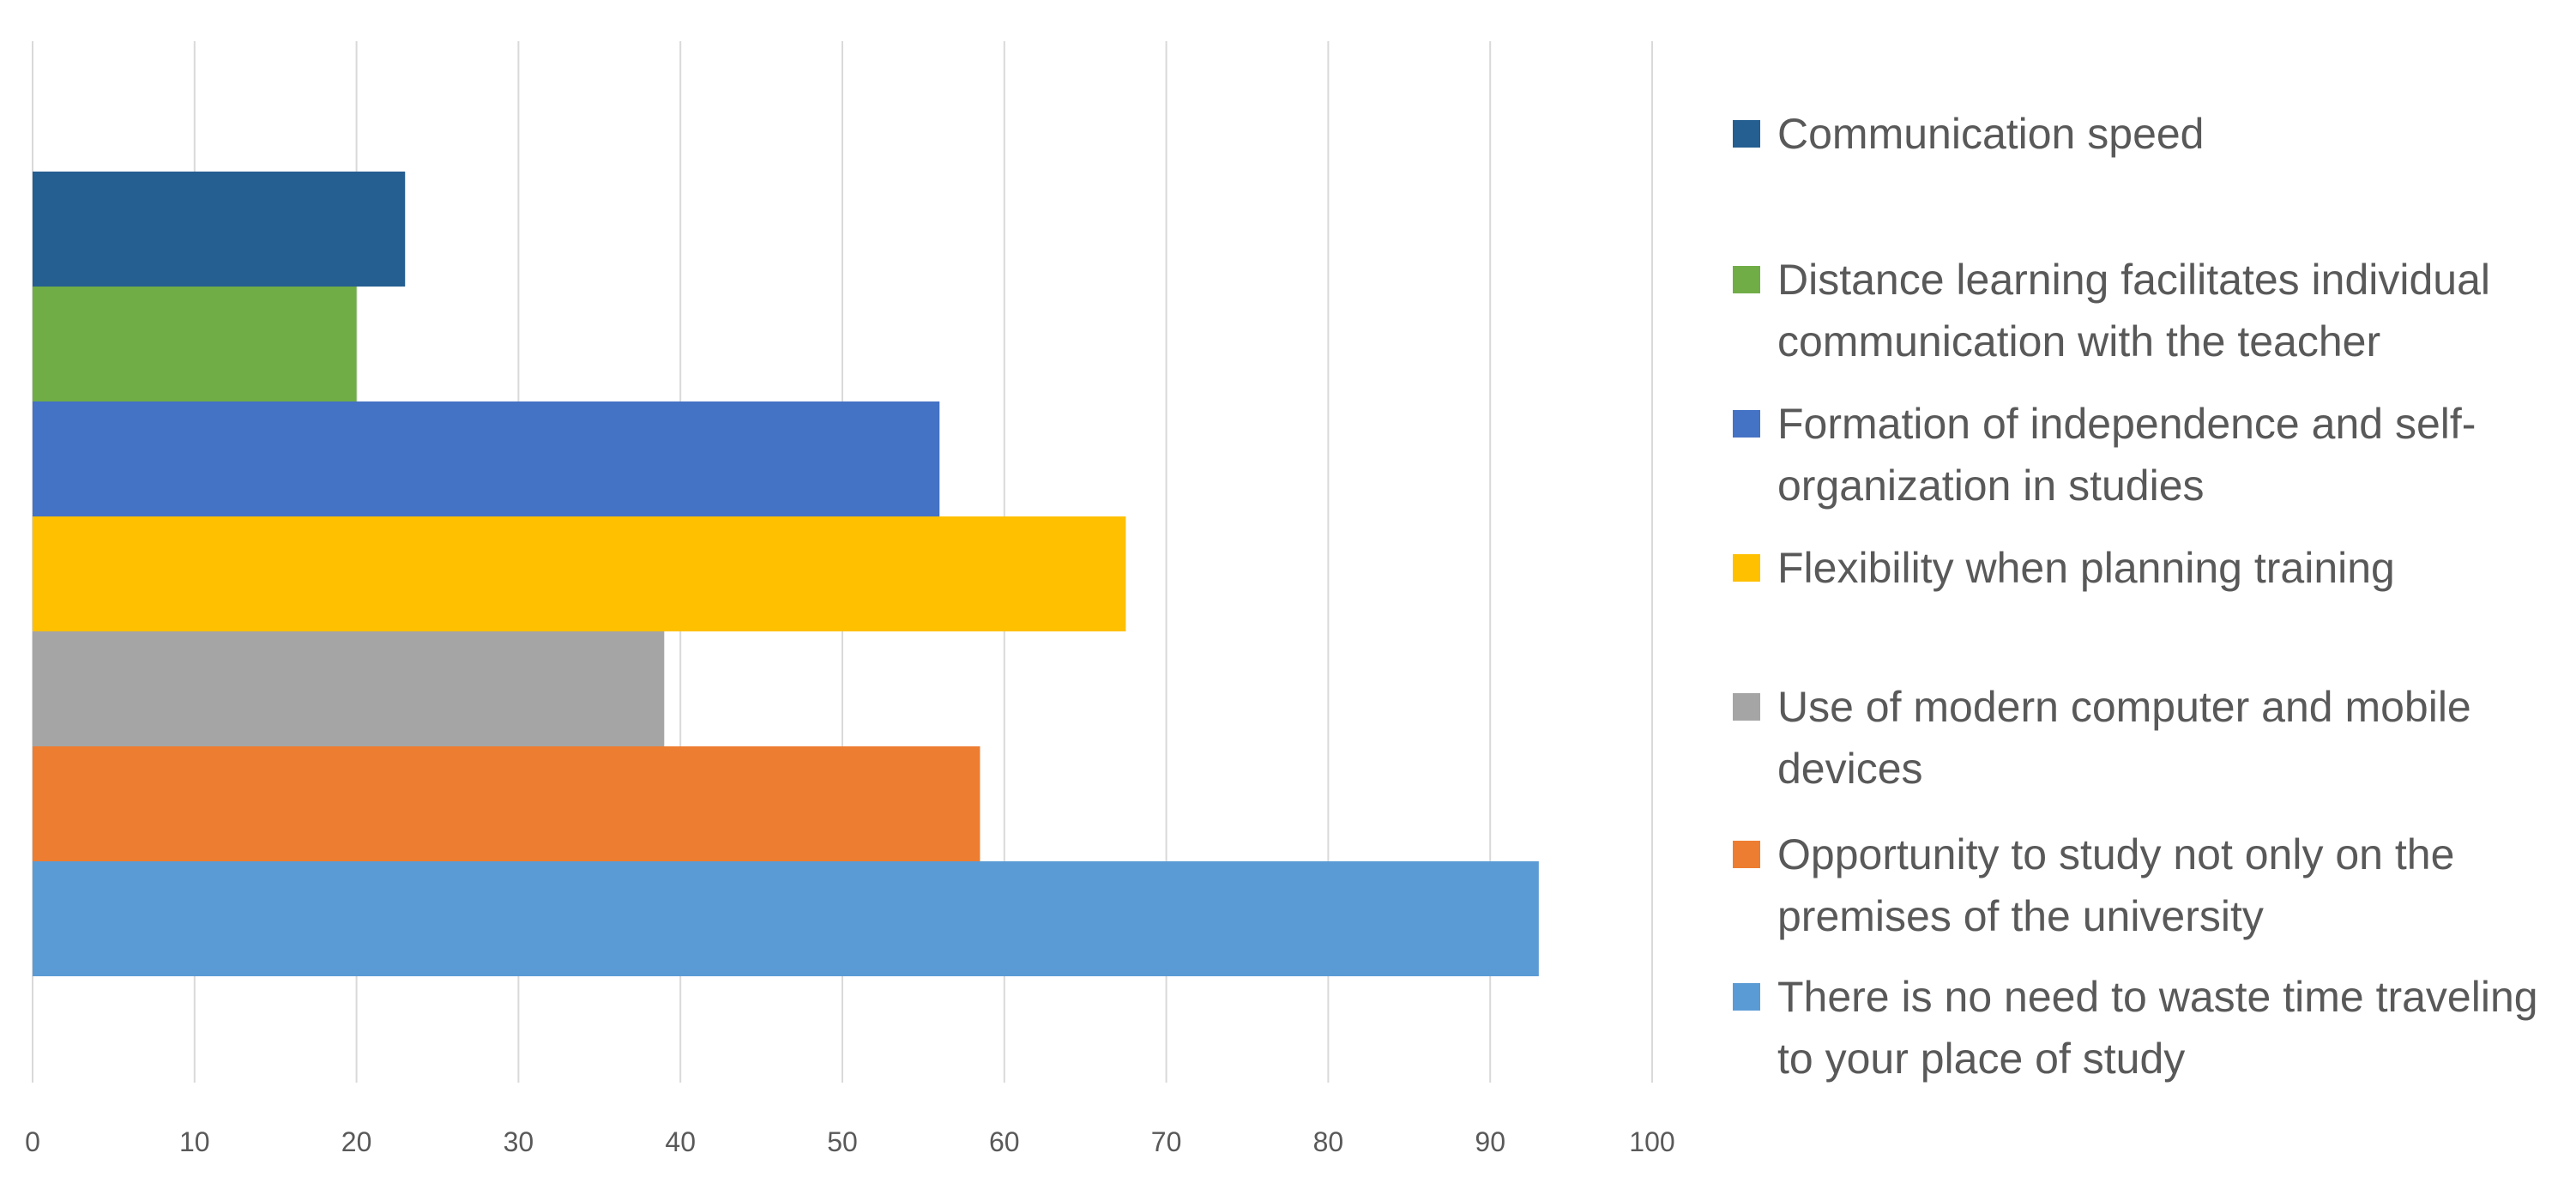 Image resolution: width=2576 pixels, height=1177 pixels. What do you see at coordinates (1328, 1141) in the screenshot?
I see `x-tick-label: 80` at bounding box center [1328, 1141].